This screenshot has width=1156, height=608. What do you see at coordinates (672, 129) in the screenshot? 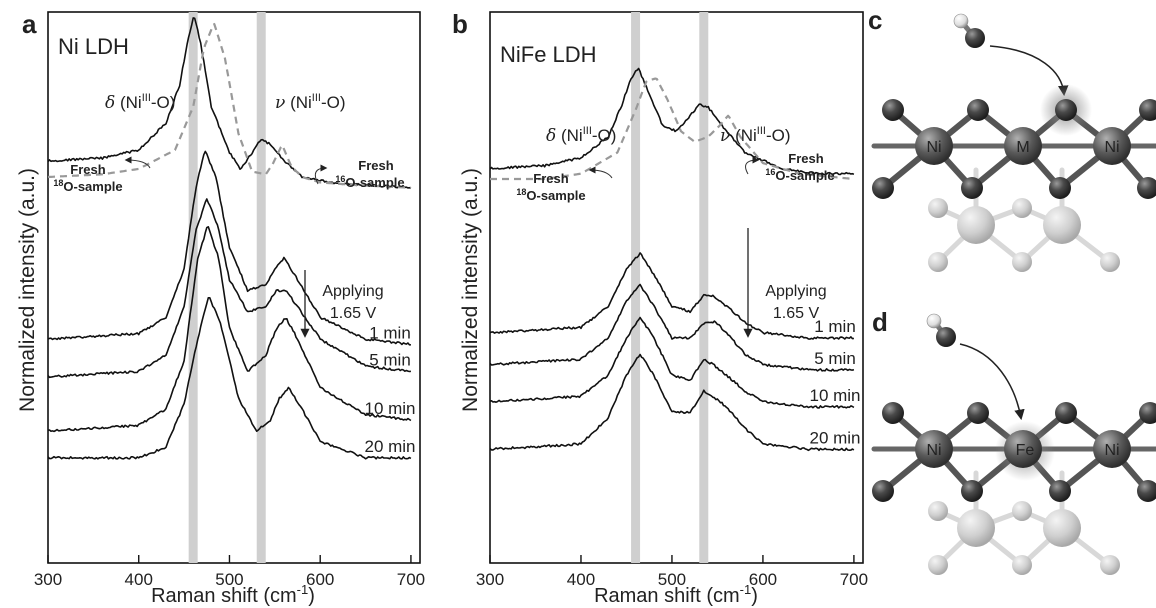
I see `fresh-16O-dashed-line` at bounding box center [672, 129].